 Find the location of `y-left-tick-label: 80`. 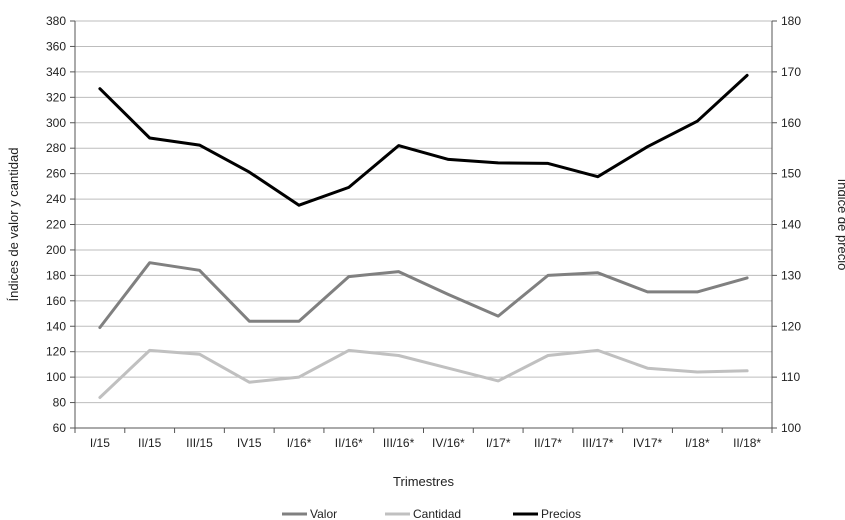

y-left-tick-label: 80 is located at coordinates (60, 403).